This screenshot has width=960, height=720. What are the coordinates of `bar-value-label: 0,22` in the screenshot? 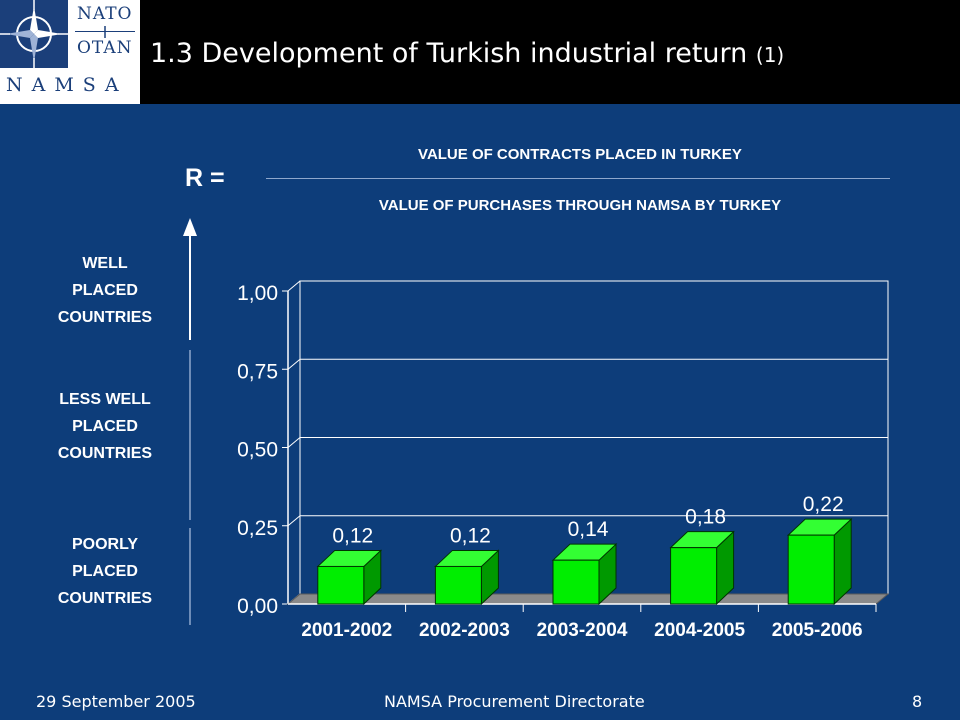 It's located at (823, 504).